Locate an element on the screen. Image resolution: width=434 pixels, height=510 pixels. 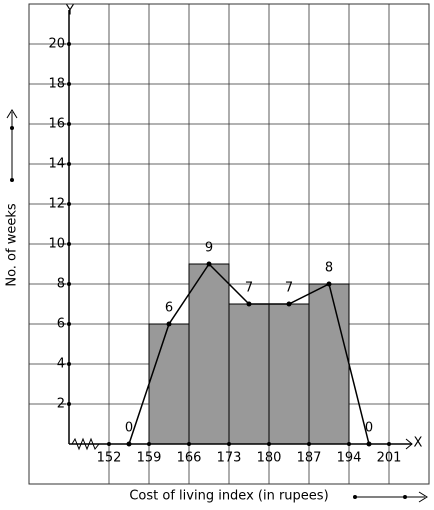
x-tick-label: 187 is located at coordinates (309, 458).